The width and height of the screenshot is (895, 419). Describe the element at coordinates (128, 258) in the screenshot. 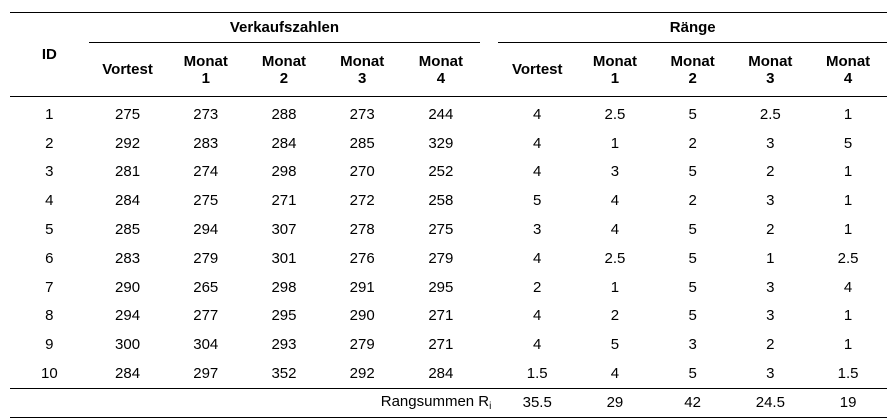

I see `cell-sales: 283` at that location.